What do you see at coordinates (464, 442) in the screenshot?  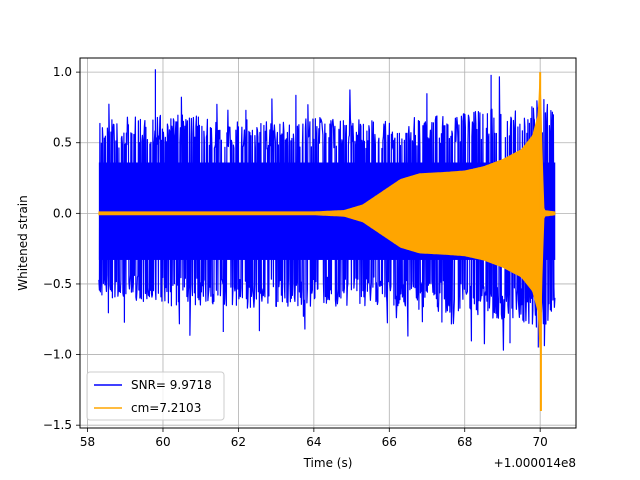 I see `x-tick-label: 68` at bounding box center [464, 442].